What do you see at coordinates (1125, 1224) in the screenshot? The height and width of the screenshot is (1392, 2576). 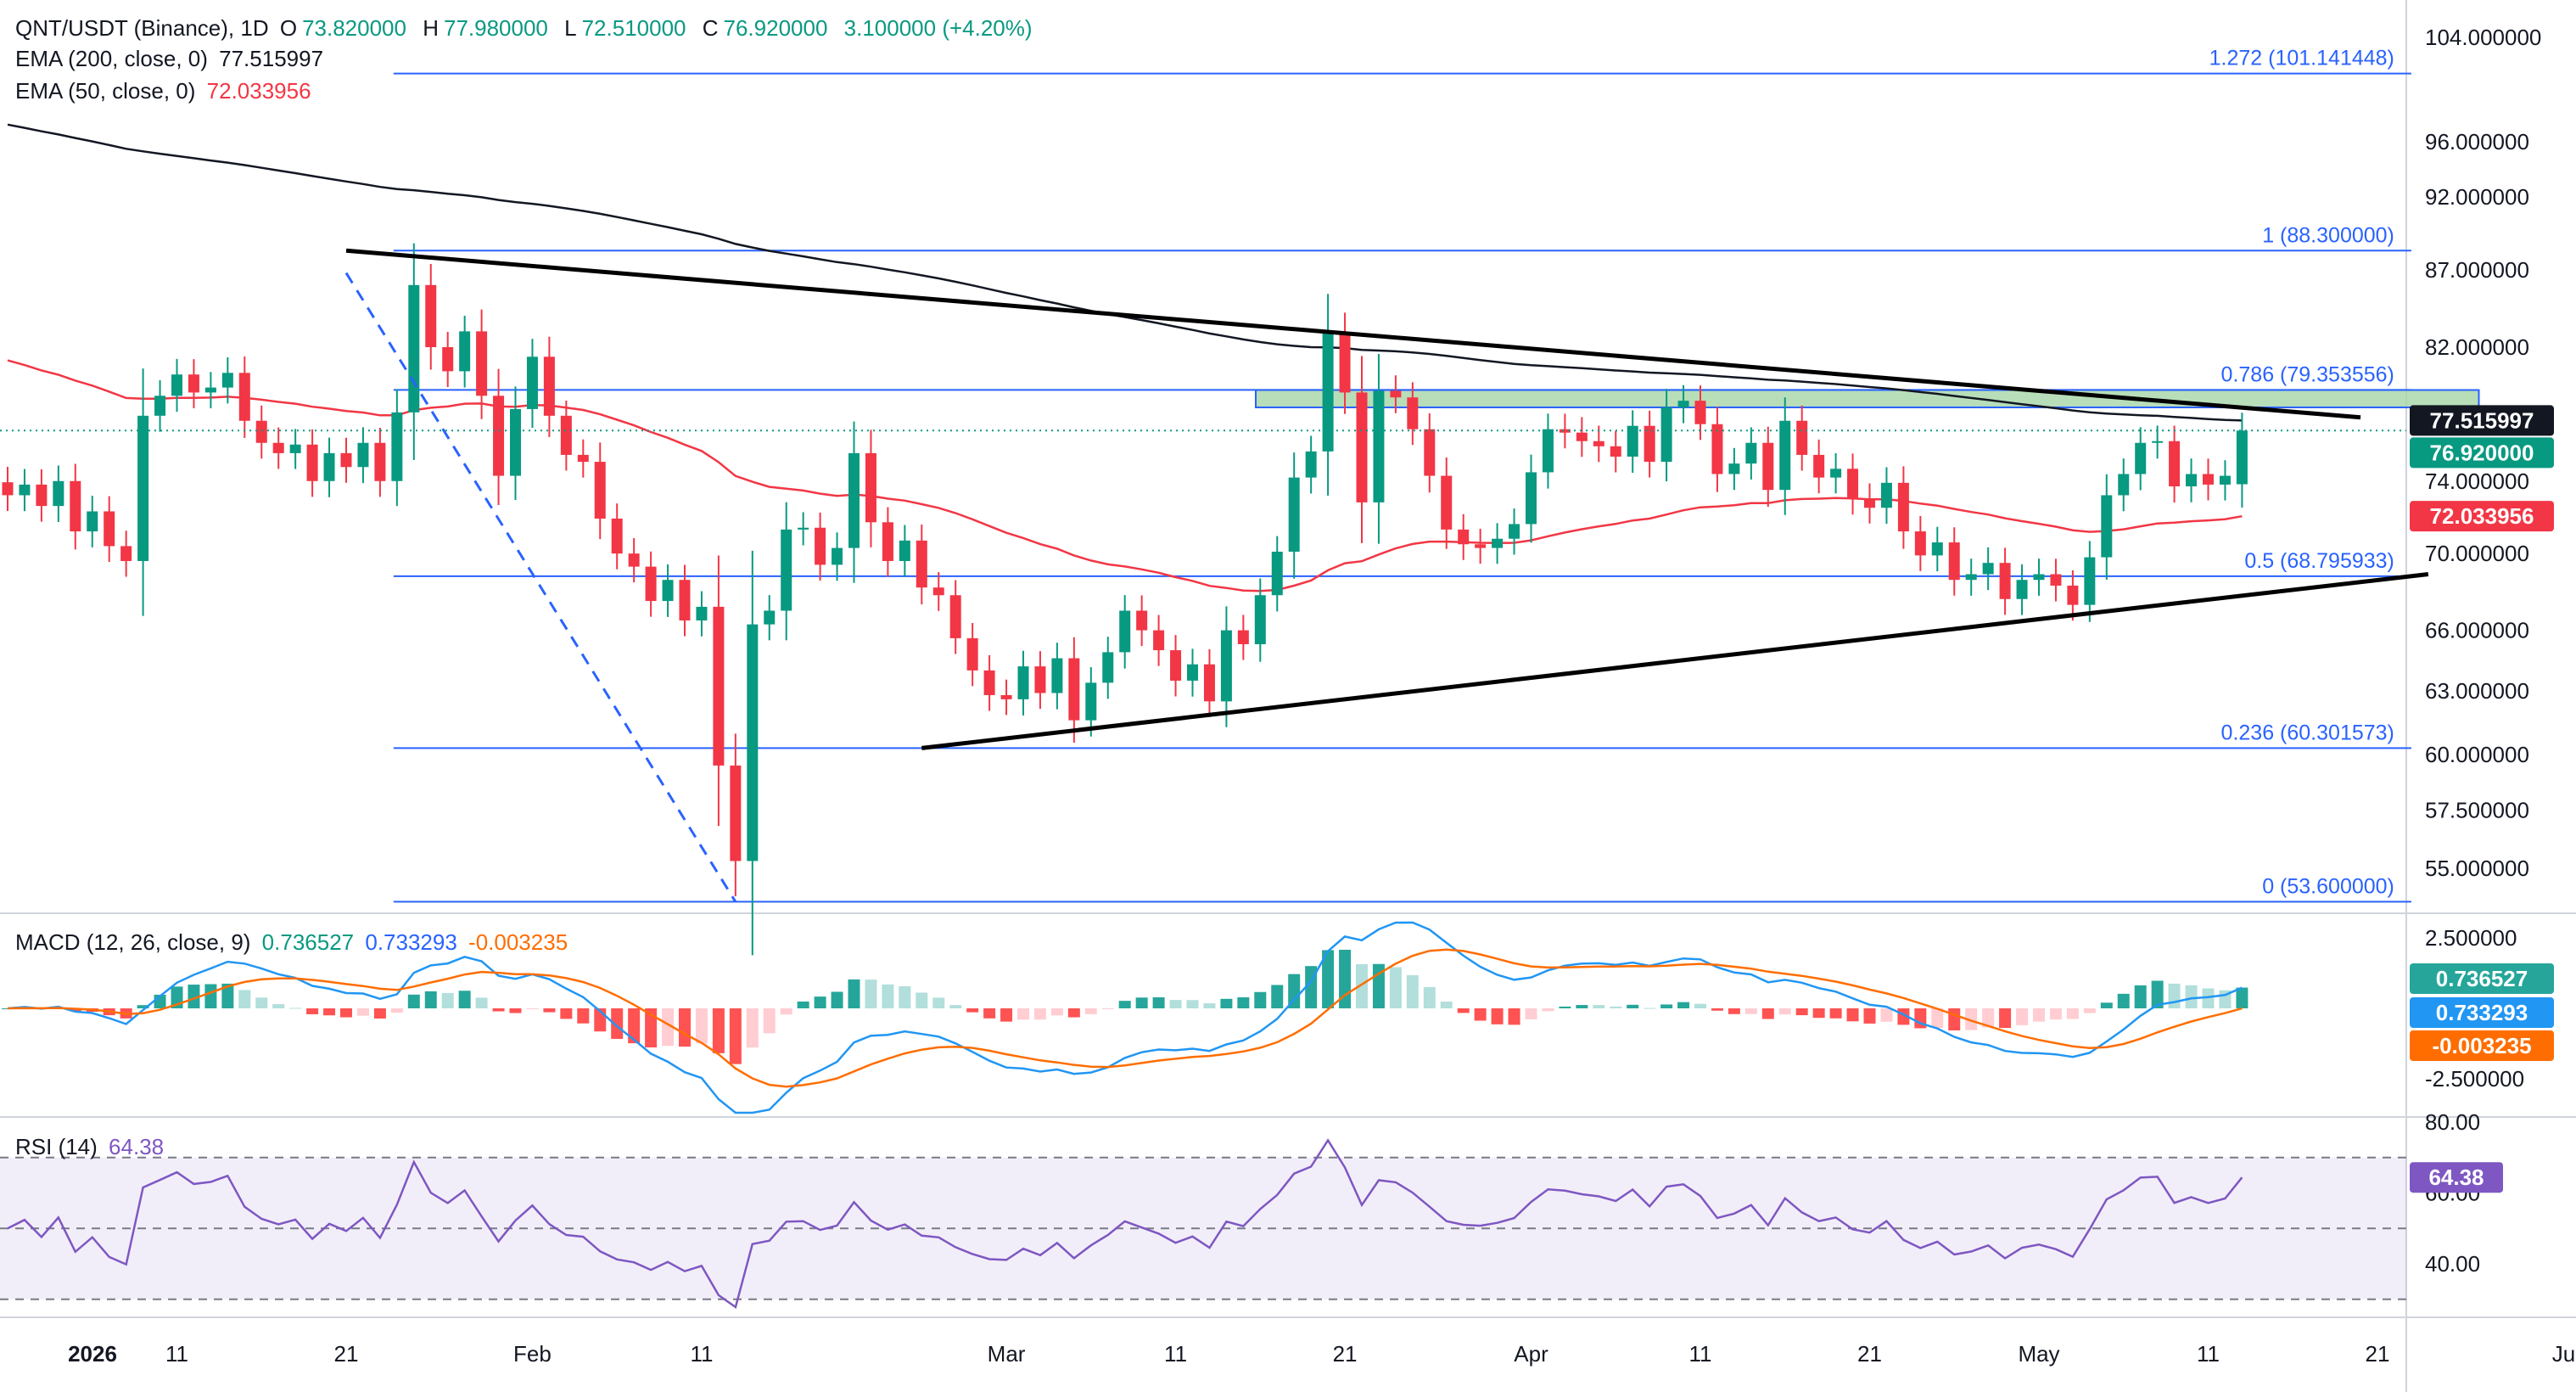 I see `rsi-line` at bounding box center [1125, 1224].